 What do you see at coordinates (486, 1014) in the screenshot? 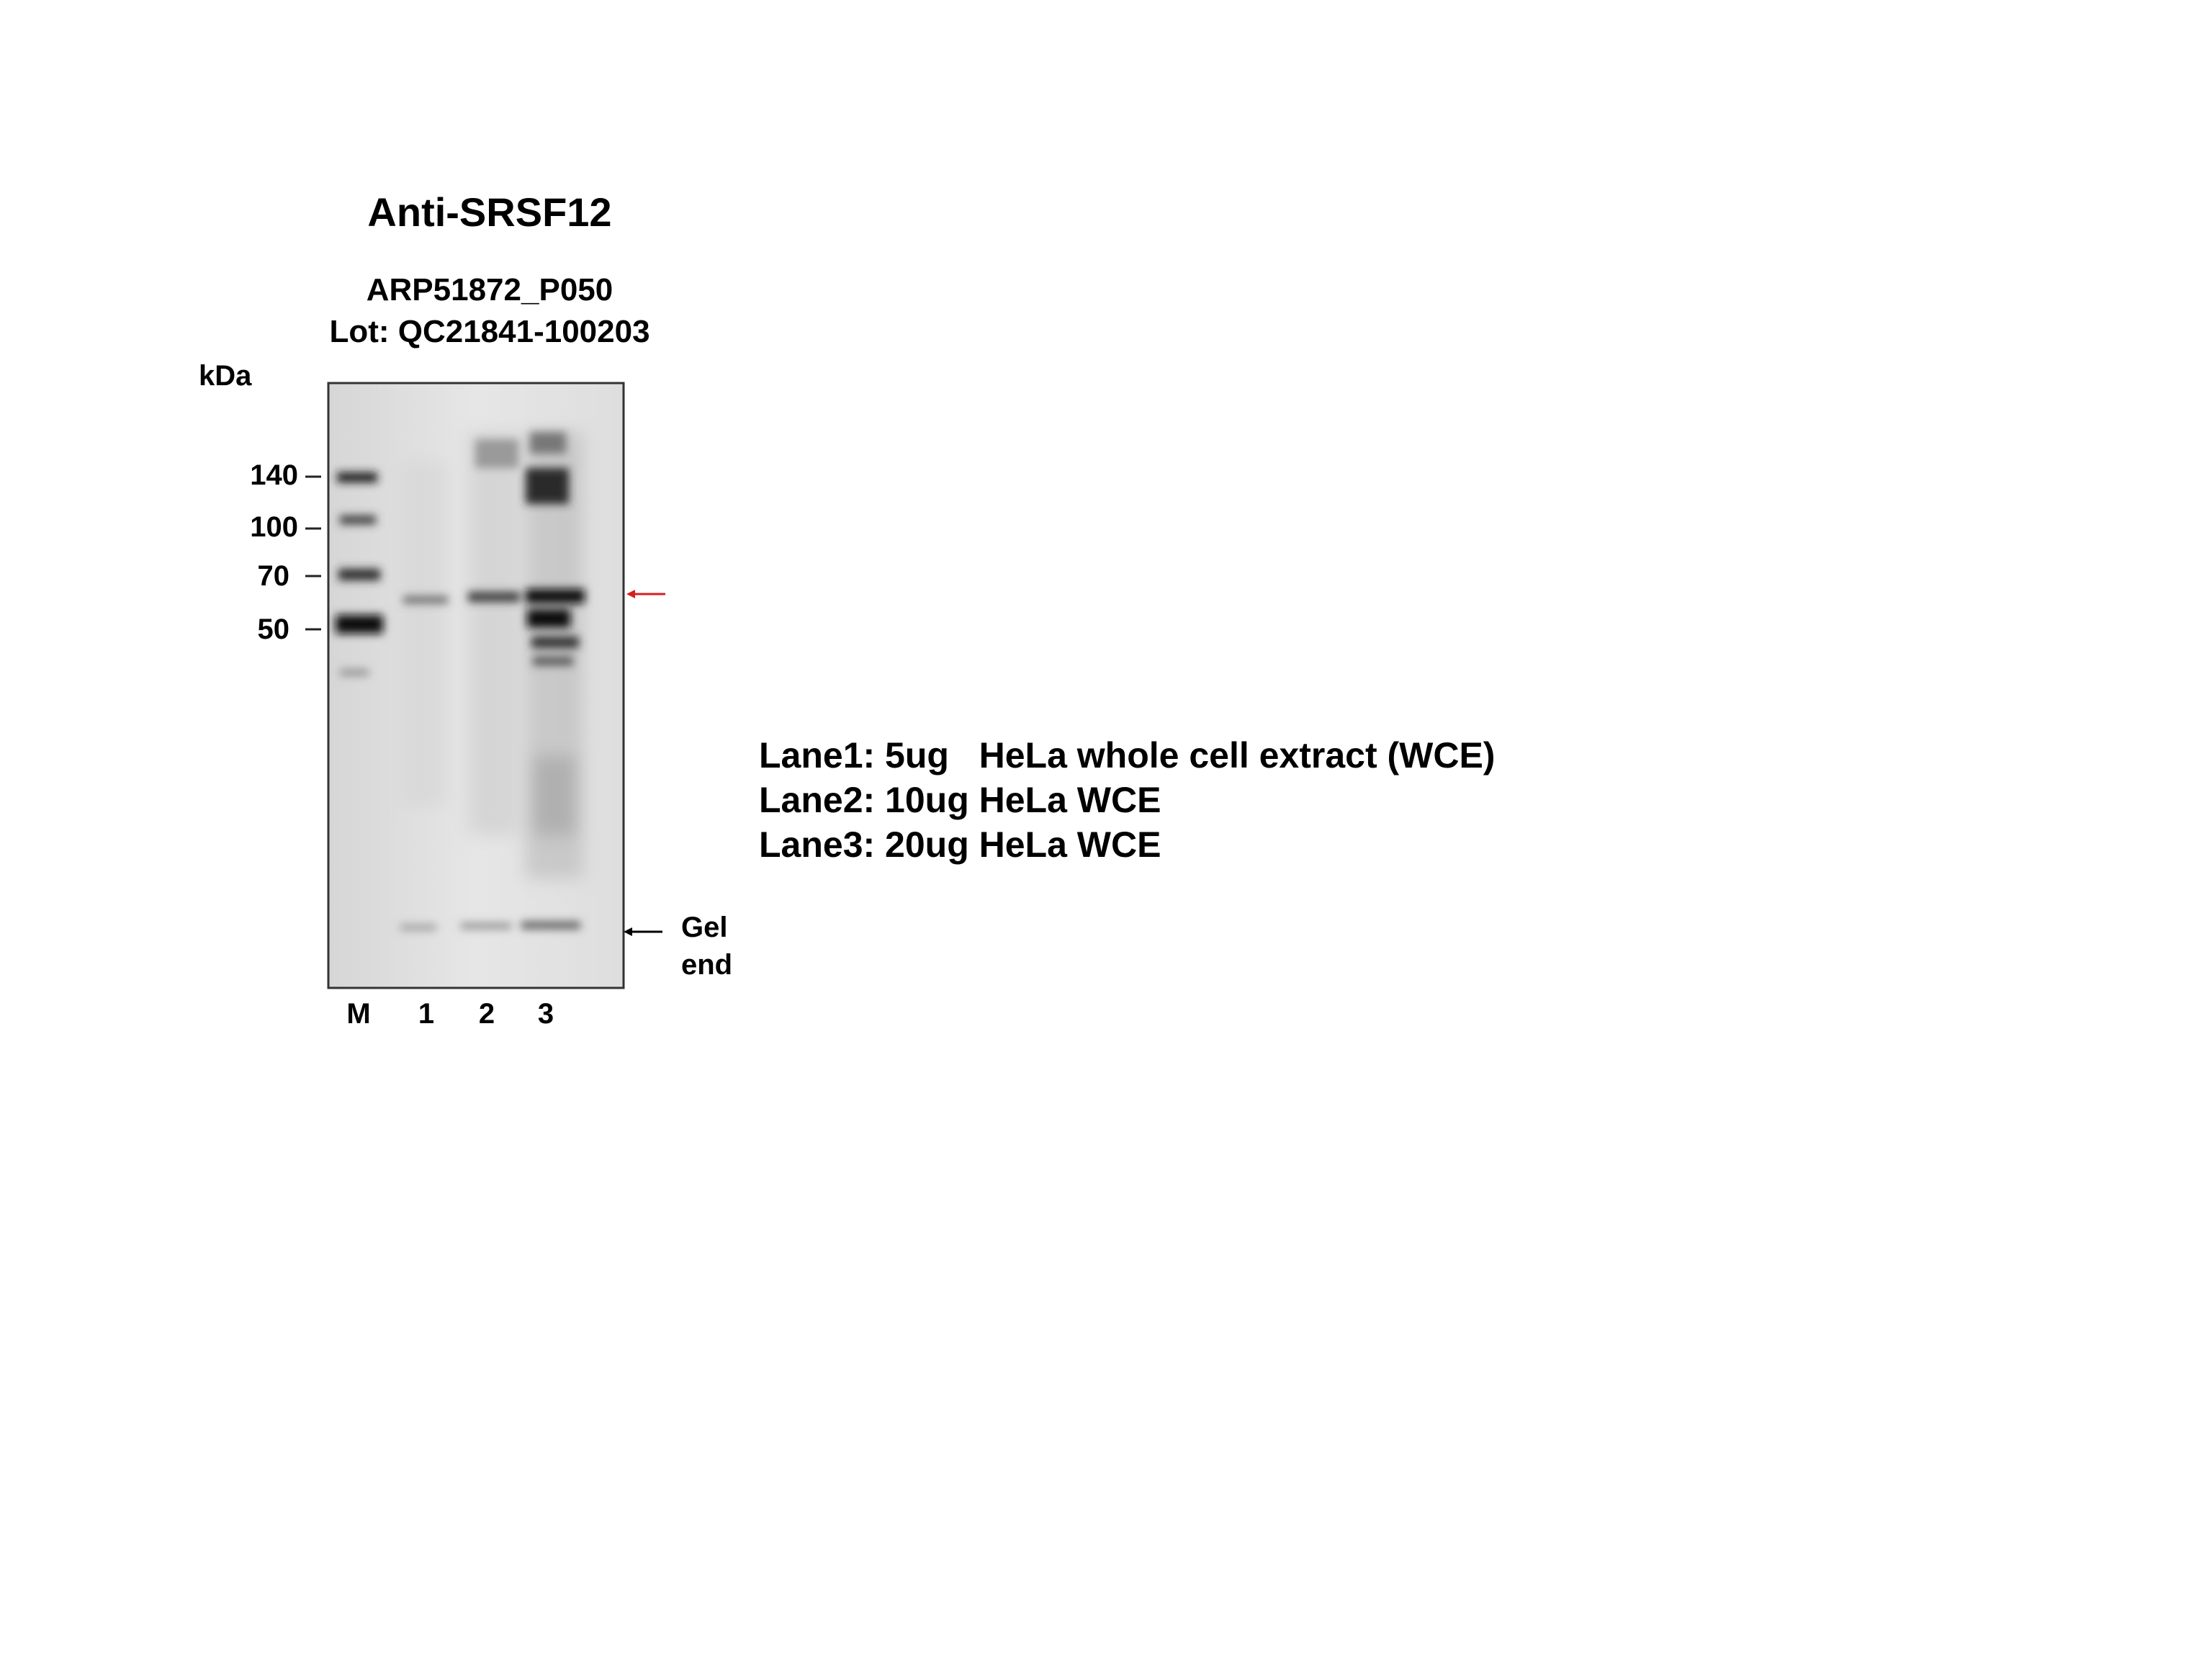
I see `lane-label-2: 2` at bounding box center [486, 1014].